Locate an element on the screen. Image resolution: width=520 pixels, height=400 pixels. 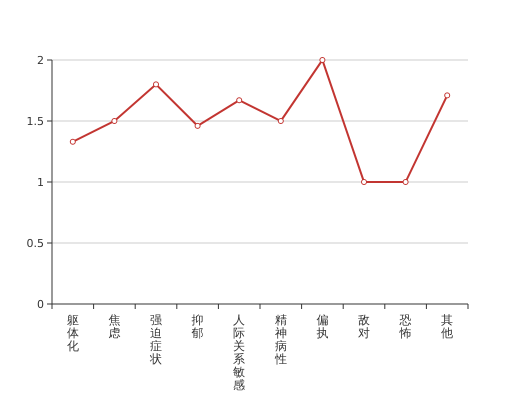
x-tick-label: 精神病性 is located at coordinates (280, 339).